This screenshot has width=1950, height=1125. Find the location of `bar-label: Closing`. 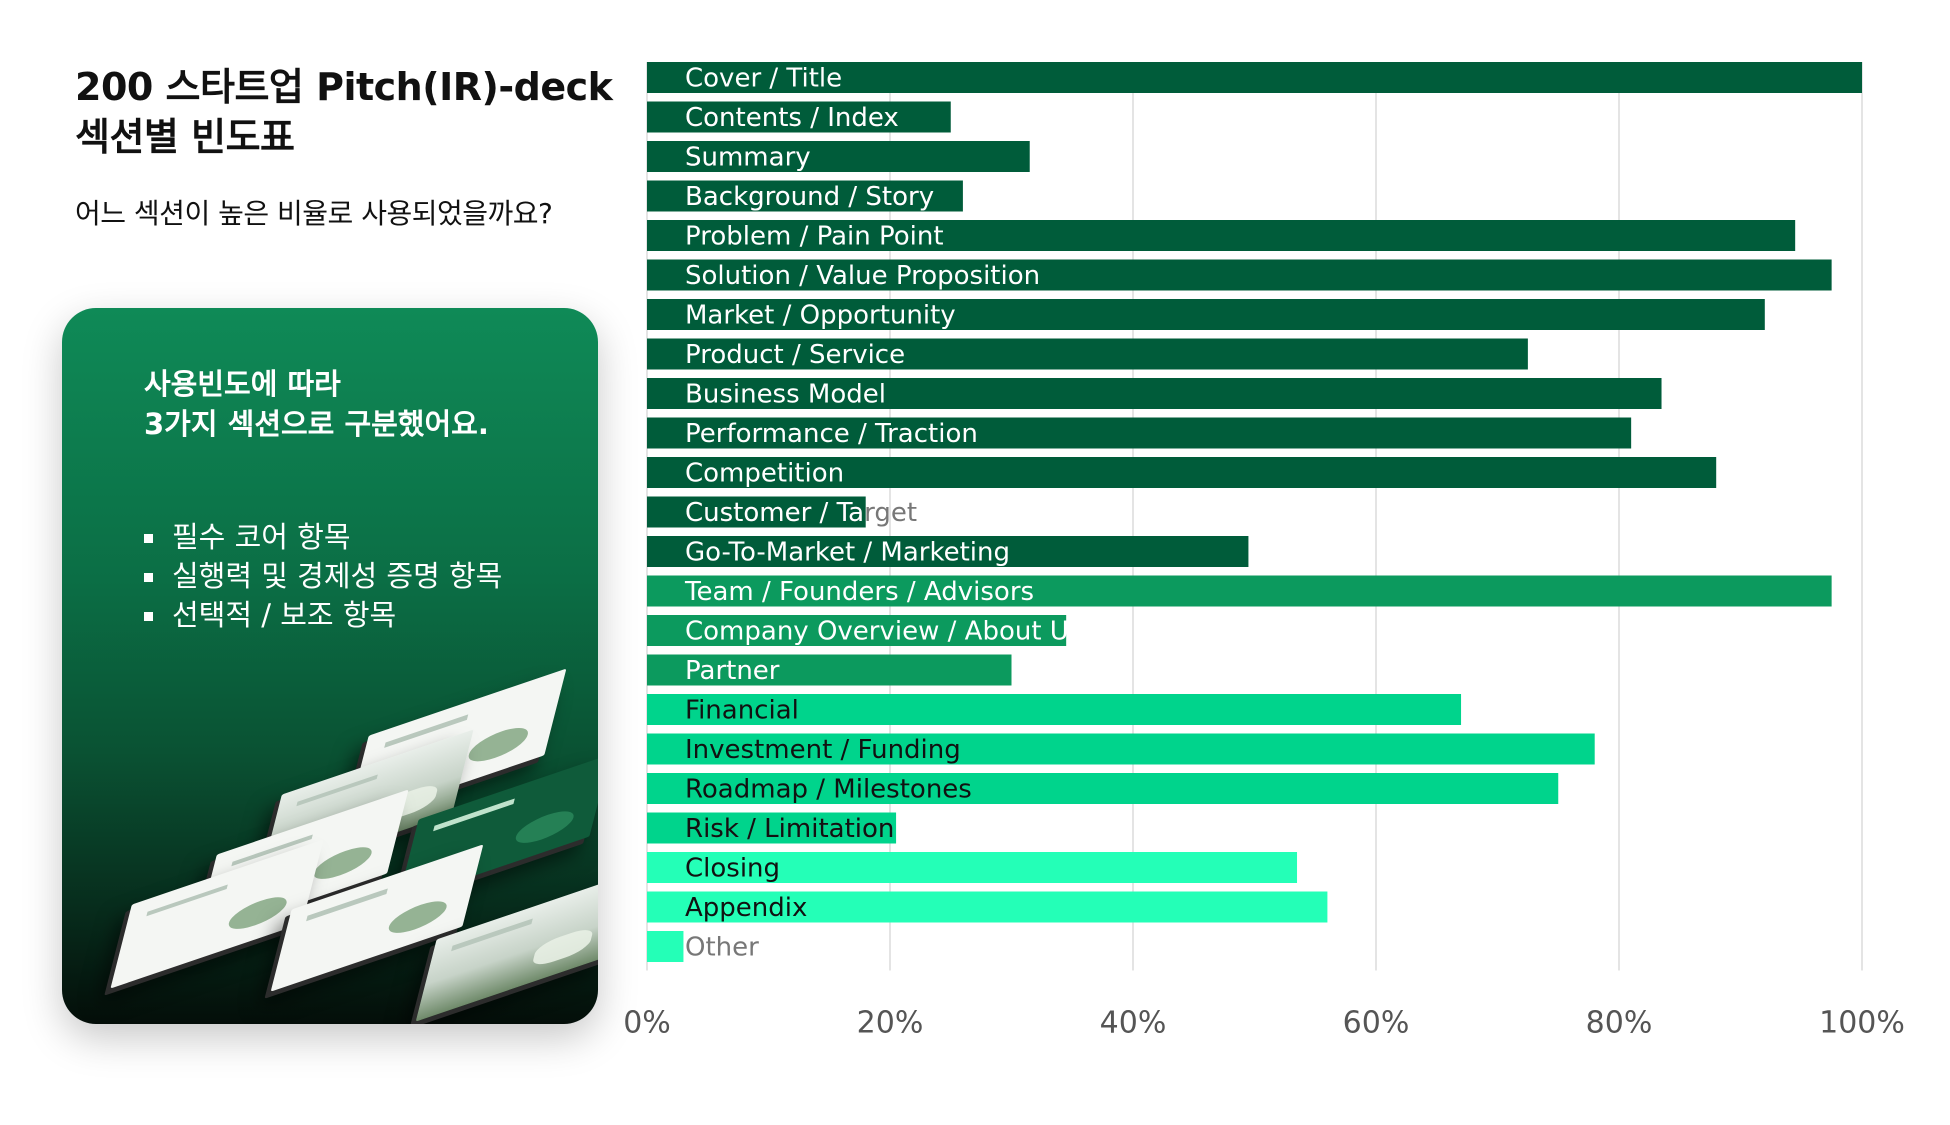

bar-label: Closing is located at coordinates (732, 869).